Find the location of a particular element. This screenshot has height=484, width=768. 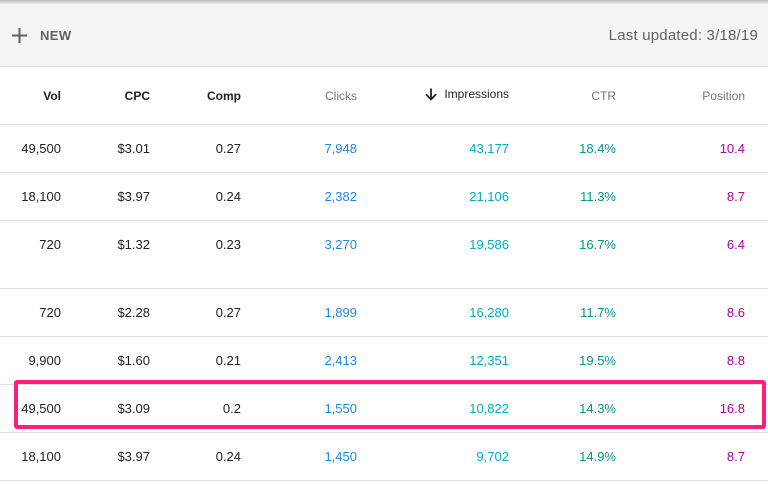

cell-clicks: 2,413 is located at coordinates (315, 360).